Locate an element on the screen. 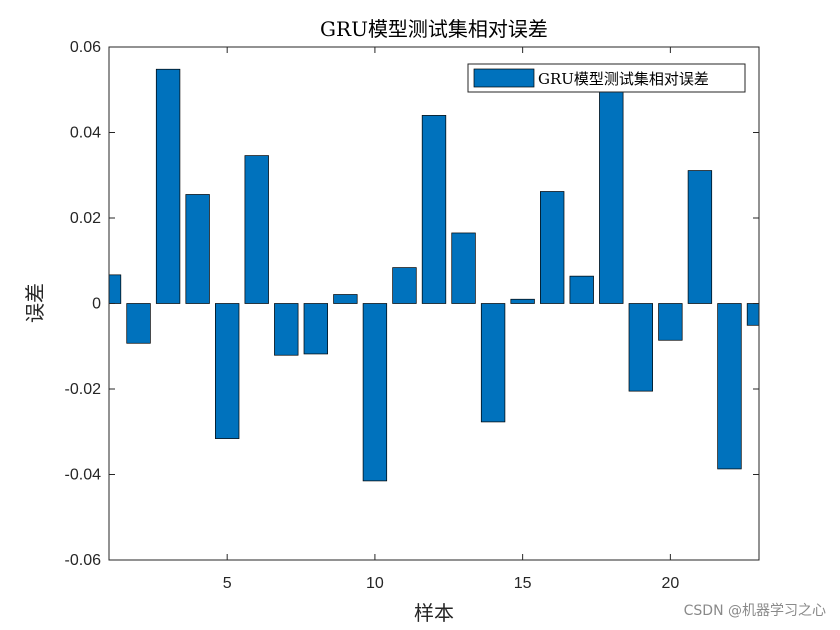 The image size is (840, 630). y-tick-label: 0.04 is located at coordinates (85, 133).